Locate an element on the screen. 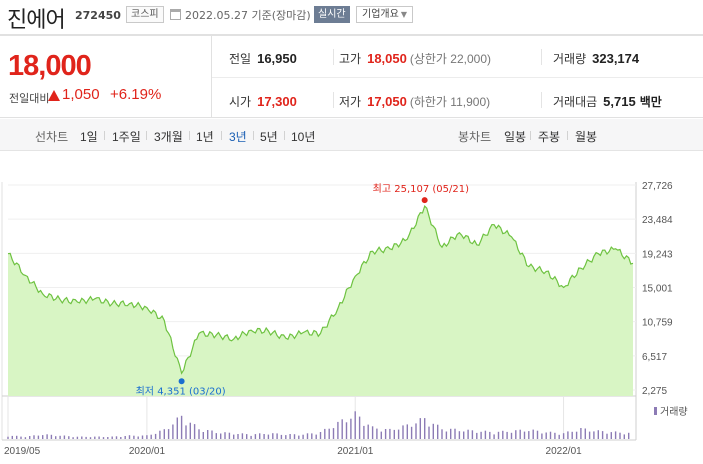 This screenshot has width=703, height=464. period-5y: 5년 is located at coordinates (269, 137).